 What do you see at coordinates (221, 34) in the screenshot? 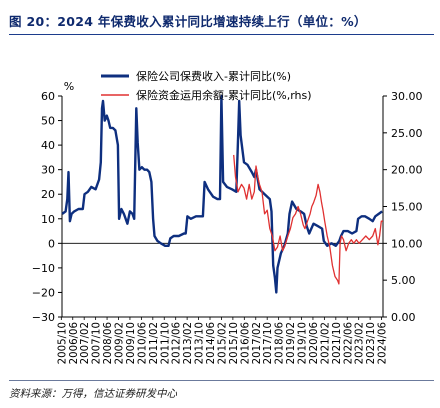
I see `title-divider` at bounding box center [221, 34].